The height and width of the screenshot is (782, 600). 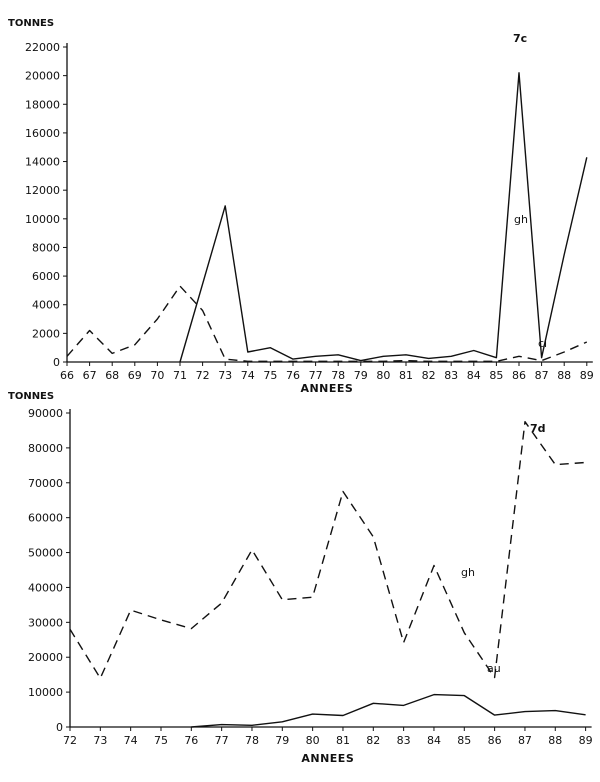 What do you see at coordinates (67, 375) in the screenshot?
I see `chart-7c-x-tick-label: 66` at bounding box center [67, 375].